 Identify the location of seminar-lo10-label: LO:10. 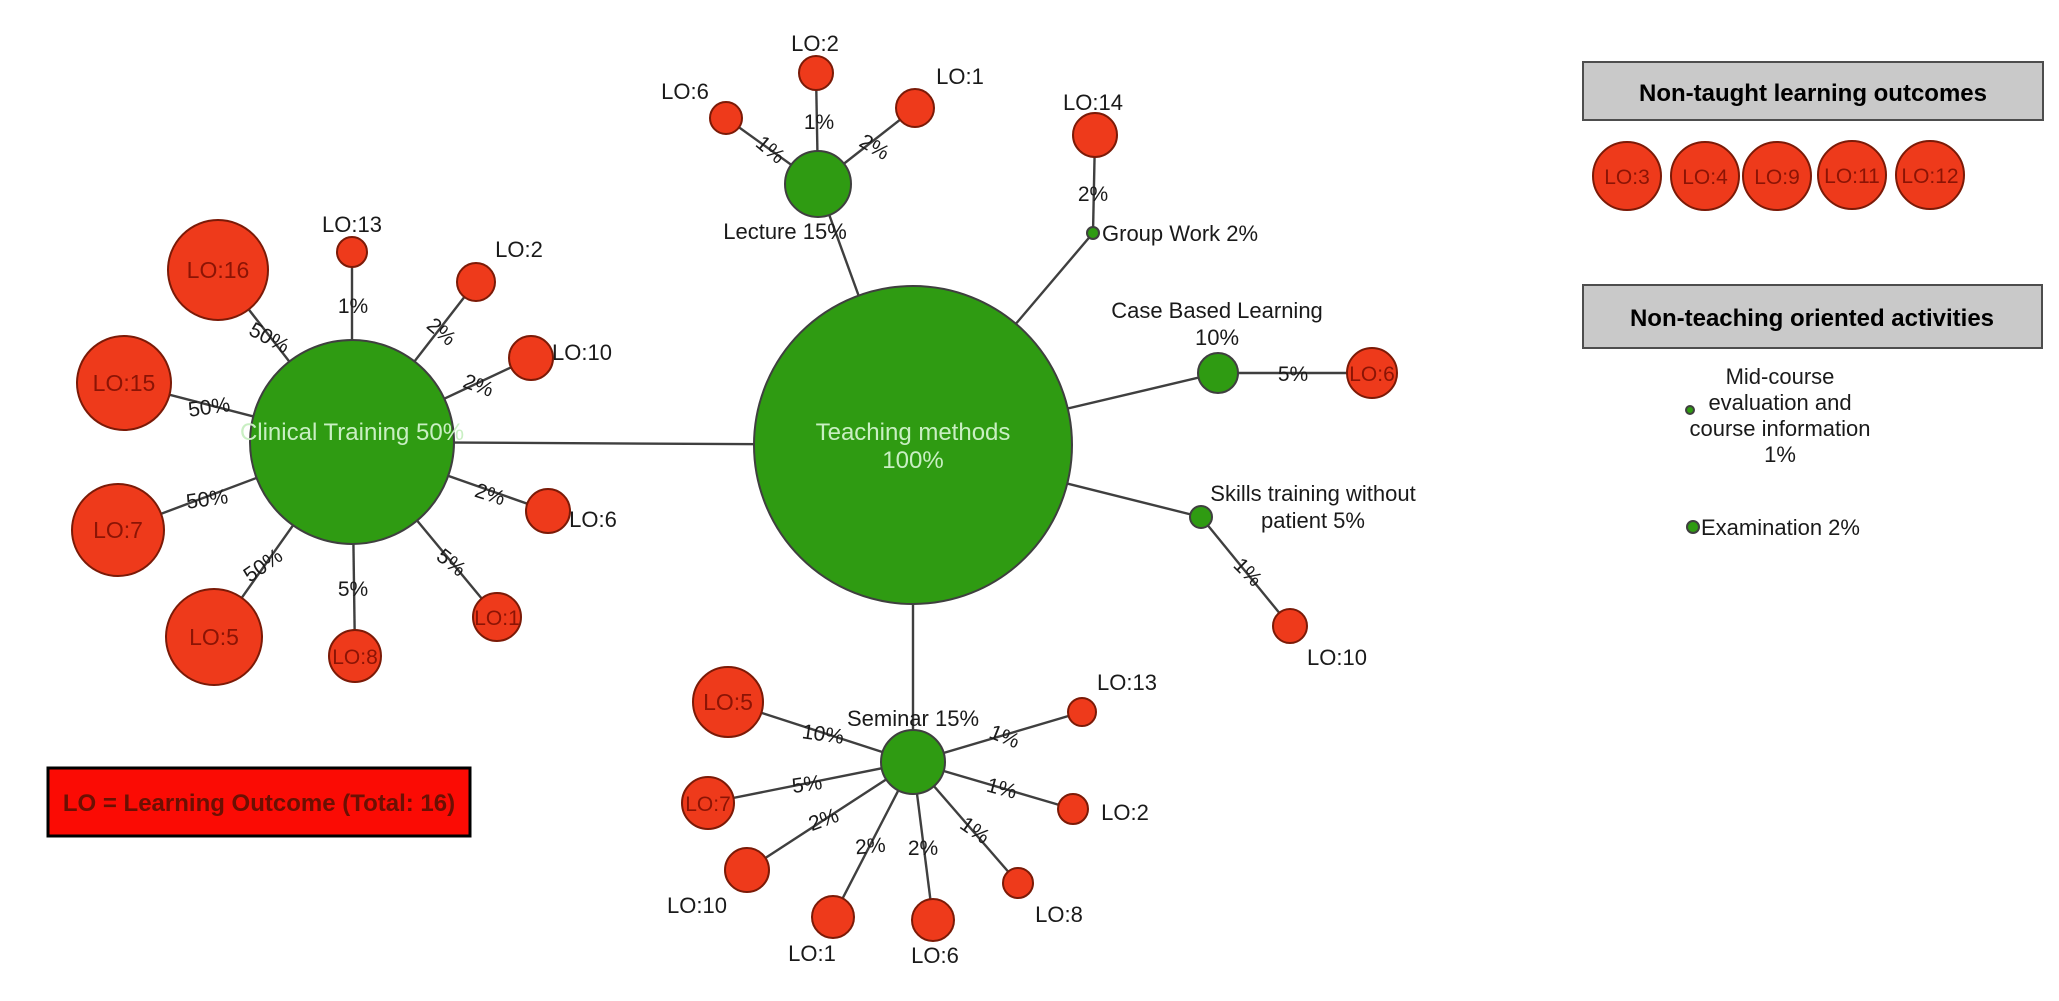
(697, 905).